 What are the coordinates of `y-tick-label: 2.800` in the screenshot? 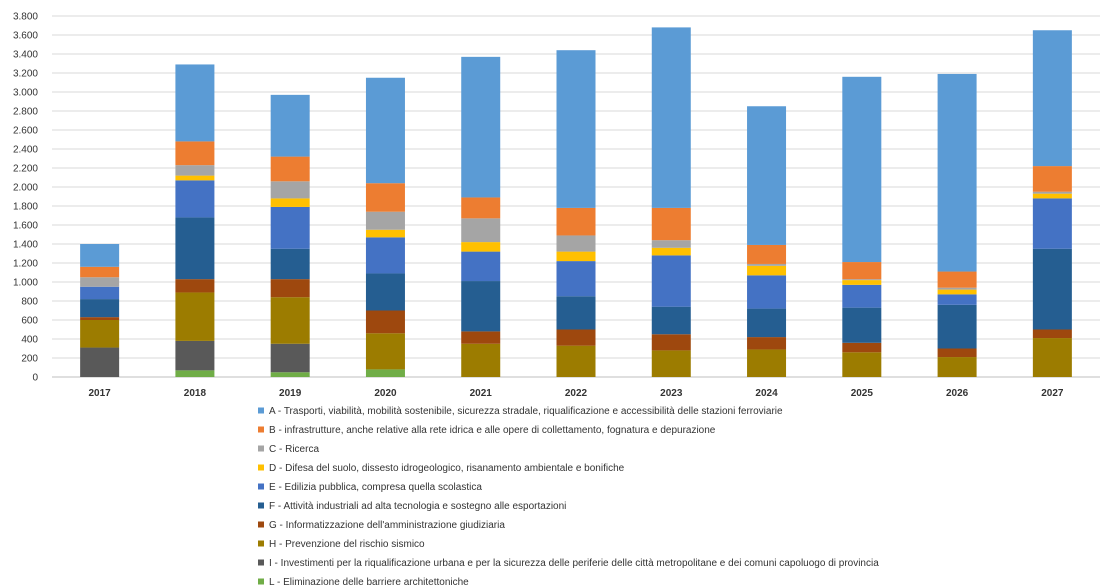 It's located at (25, 112).